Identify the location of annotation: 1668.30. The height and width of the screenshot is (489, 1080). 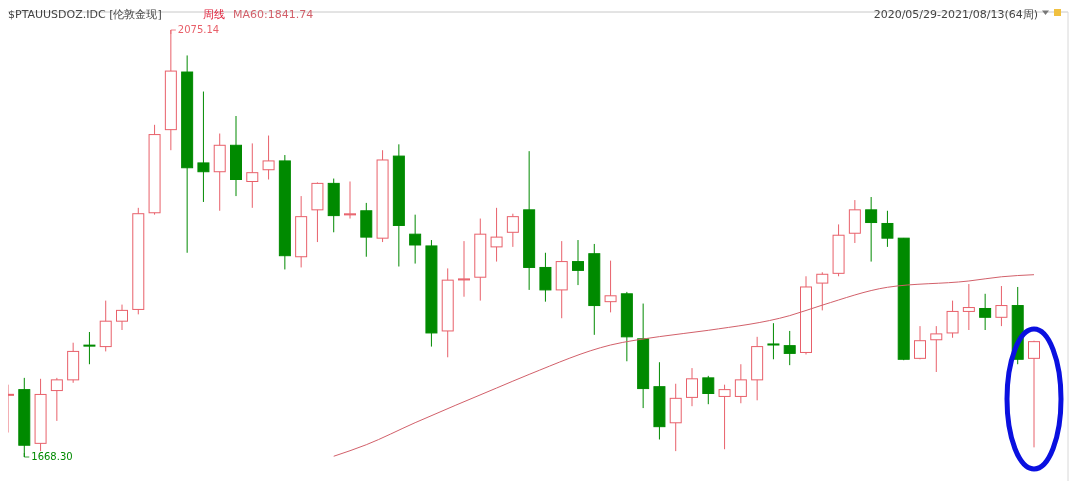
(52, 456).